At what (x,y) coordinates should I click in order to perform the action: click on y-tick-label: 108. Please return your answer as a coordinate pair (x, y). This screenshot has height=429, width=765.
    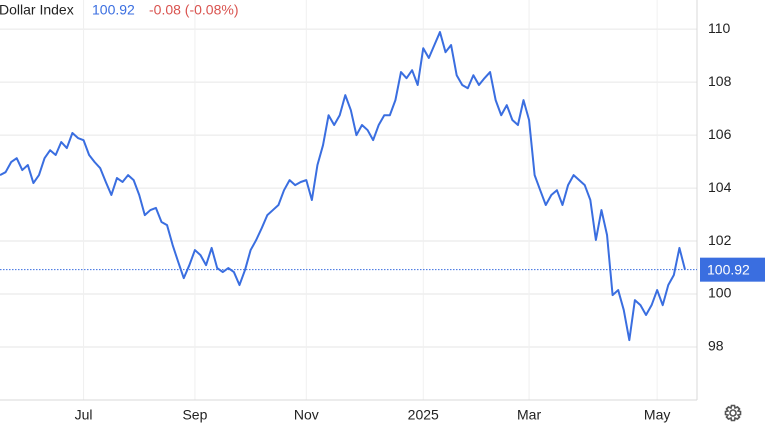
    Looking at the image, I should click on (720, 81).